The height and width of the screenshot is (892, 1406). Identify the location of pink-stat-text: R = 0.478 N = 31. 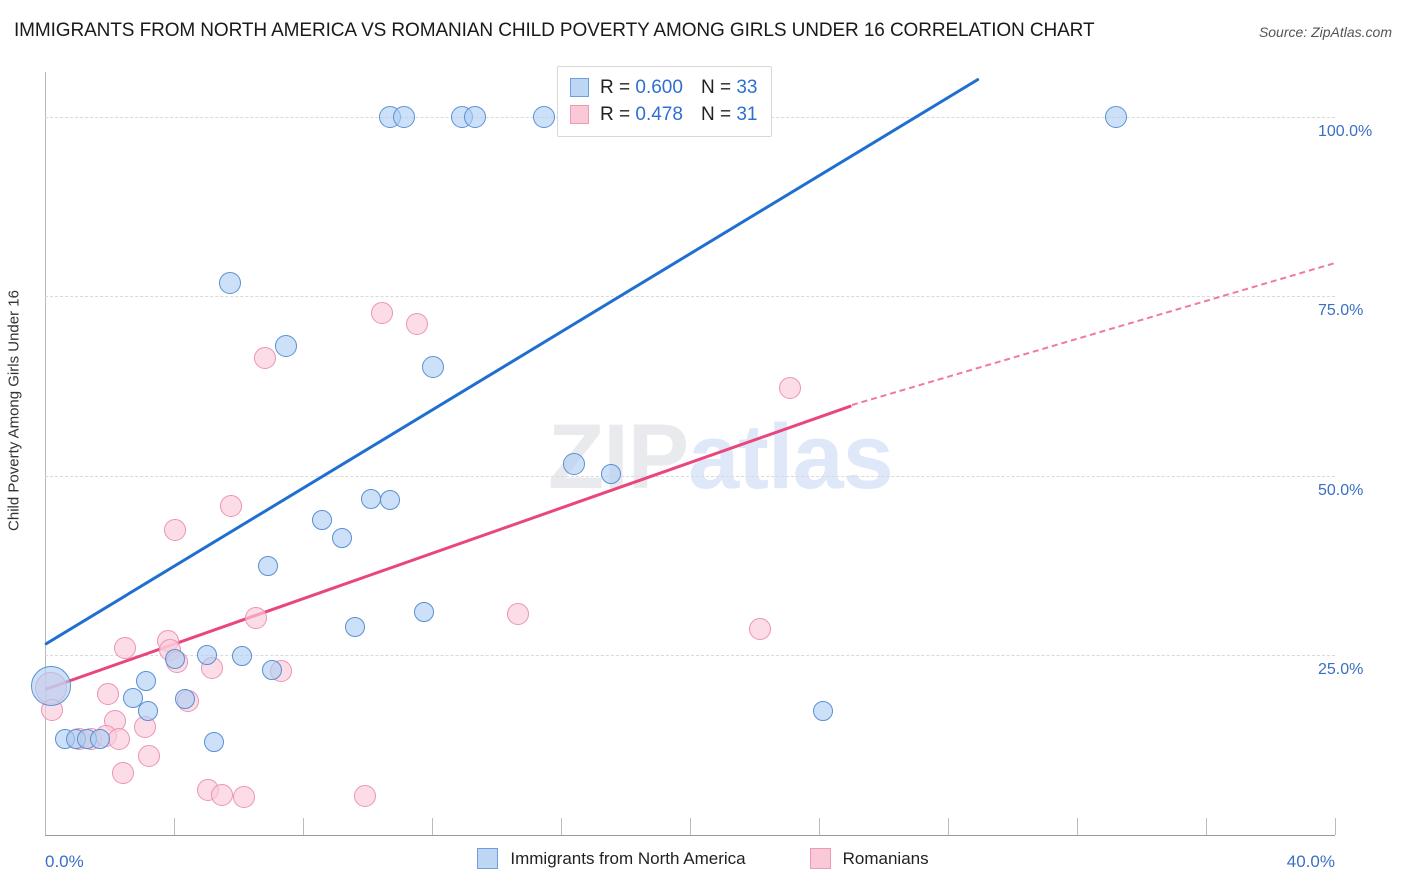
(678, 115).